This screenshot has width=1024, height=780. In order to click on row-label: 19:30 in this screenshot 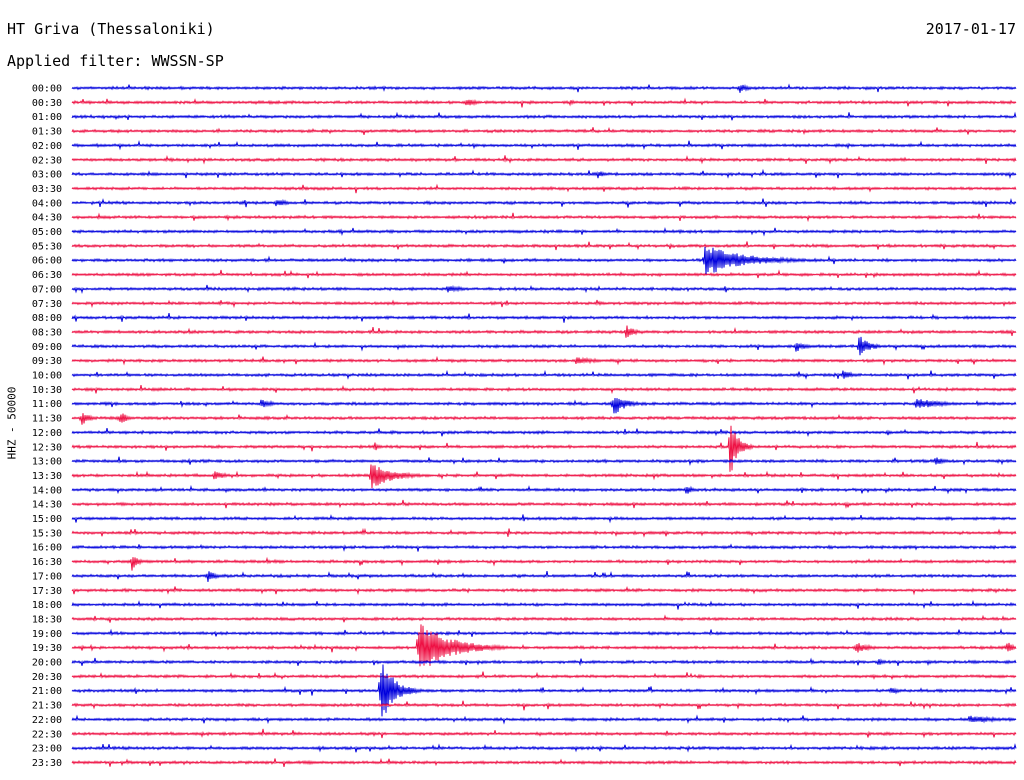, I will do `click(47, 648)`.